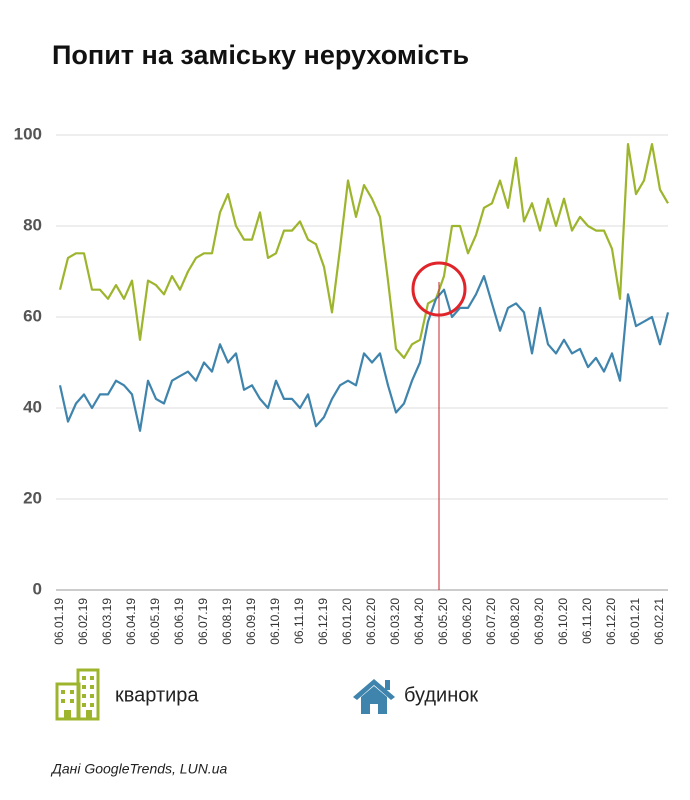 The height and width of the screenshot is (800, 690). I want to click on y-tick-label: 80, so click(32, 224).